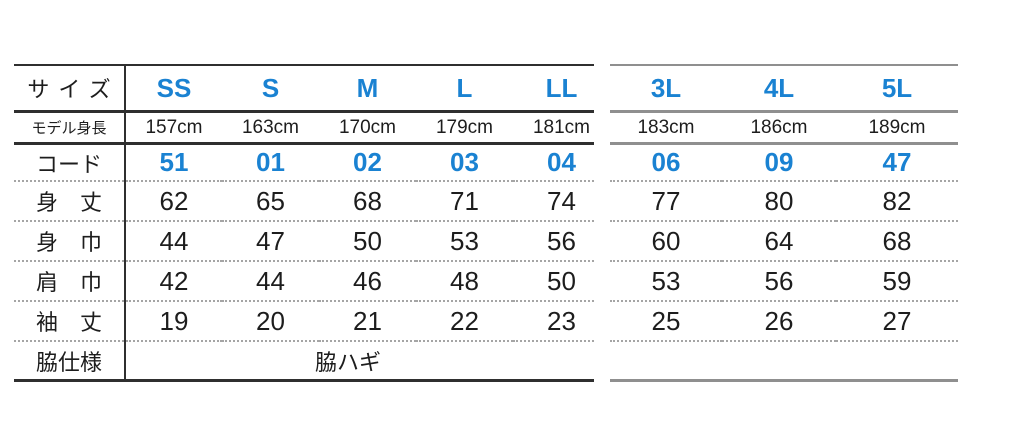  What do you see at coordinates (897, 281) in the screenshot?
I see `measurement-cell: 59` at bounding box center [897, 281].